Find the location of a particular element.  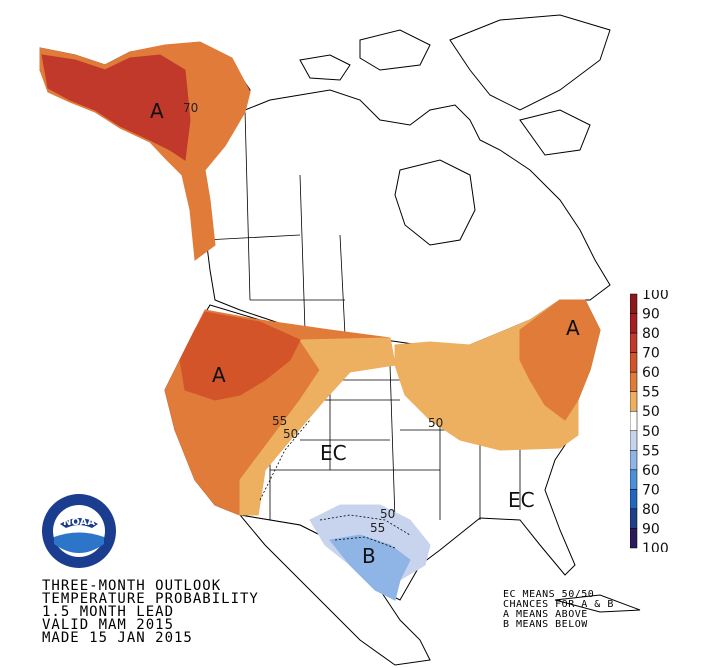

contour-label-55-texas: 55 is located at coordinates (377, 528).